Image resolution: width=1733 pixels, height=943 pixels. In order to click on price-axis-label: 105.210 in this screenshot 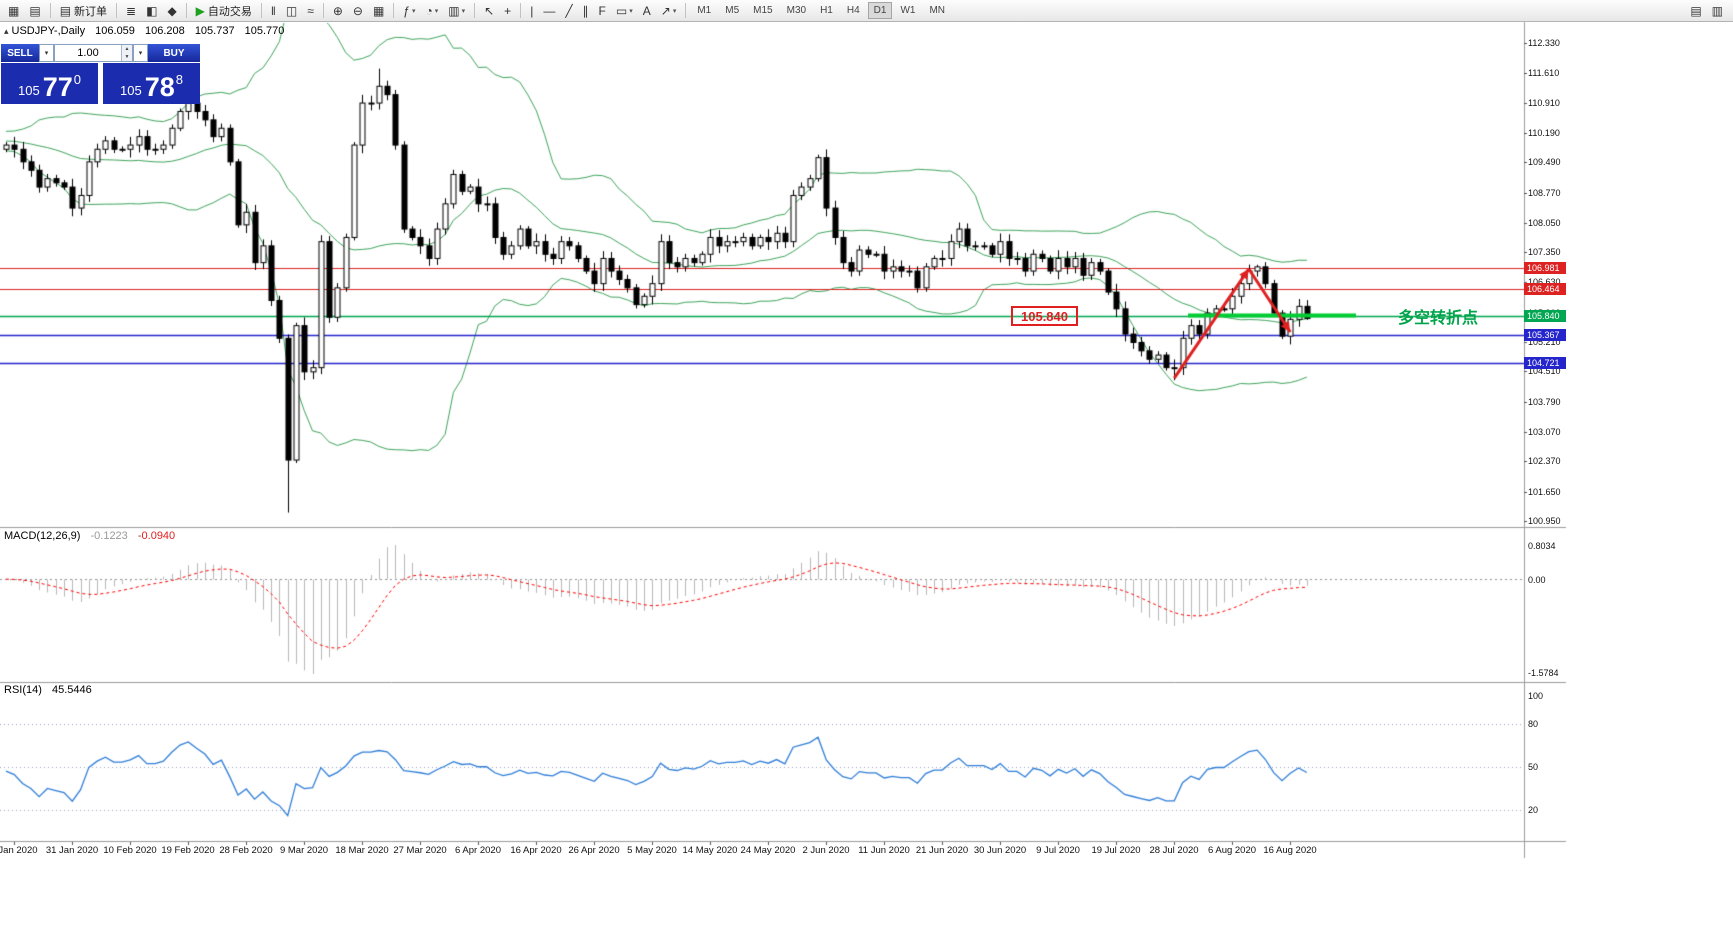, I will do `click(1544, 342)`.